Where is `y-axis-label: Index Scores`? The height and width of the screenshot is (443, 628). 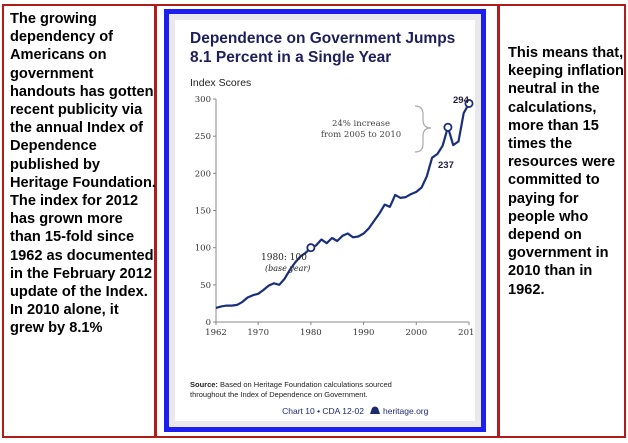 y-axis-label: Index Scores is located at coordinates (220, 83).